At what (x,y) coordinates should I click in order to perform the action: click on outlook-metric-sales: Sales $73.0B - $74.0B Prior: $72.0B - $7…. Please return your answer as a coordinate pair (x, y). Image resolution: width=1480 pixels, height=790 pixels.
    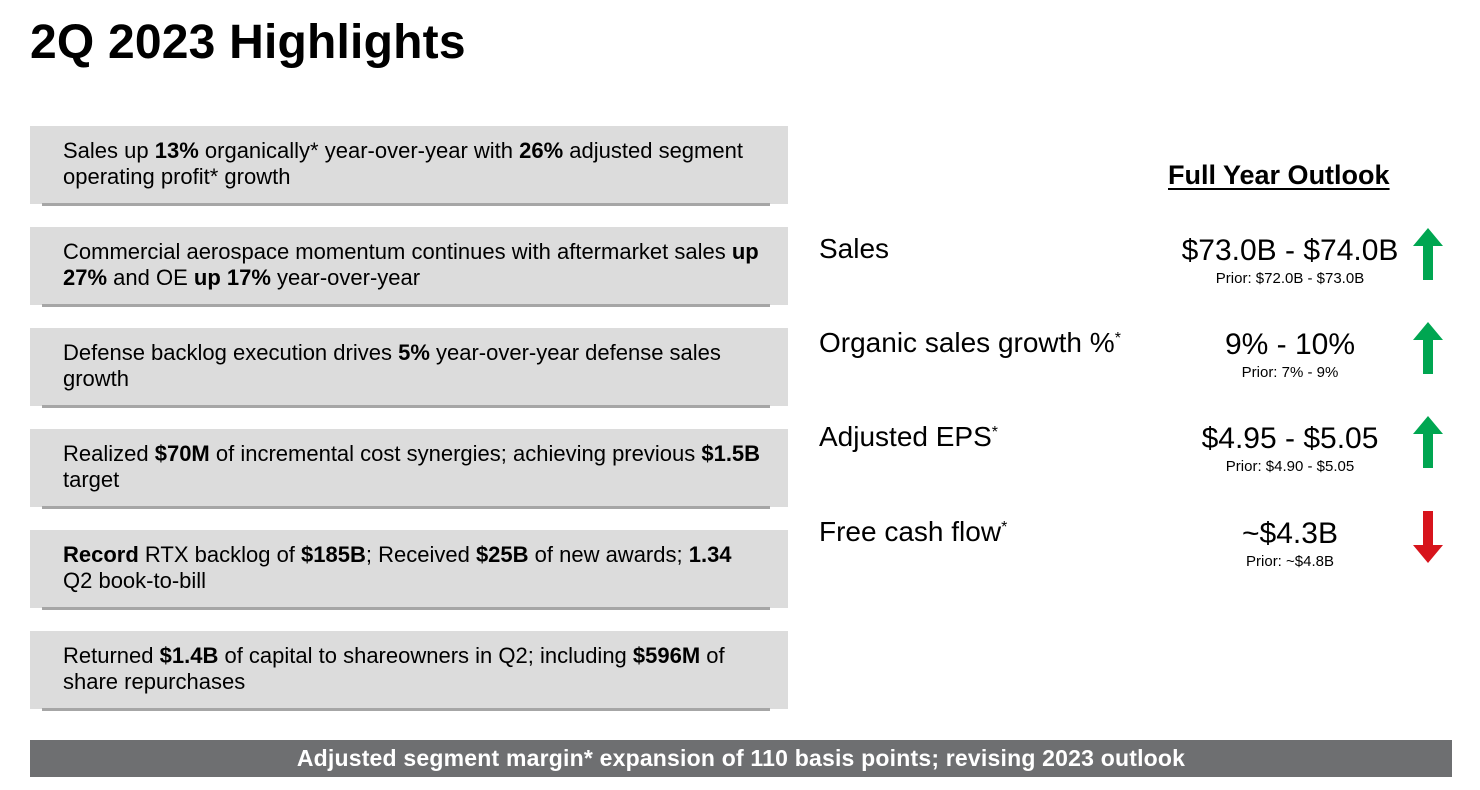
    Looking at the image, I should click on (1139, 265).